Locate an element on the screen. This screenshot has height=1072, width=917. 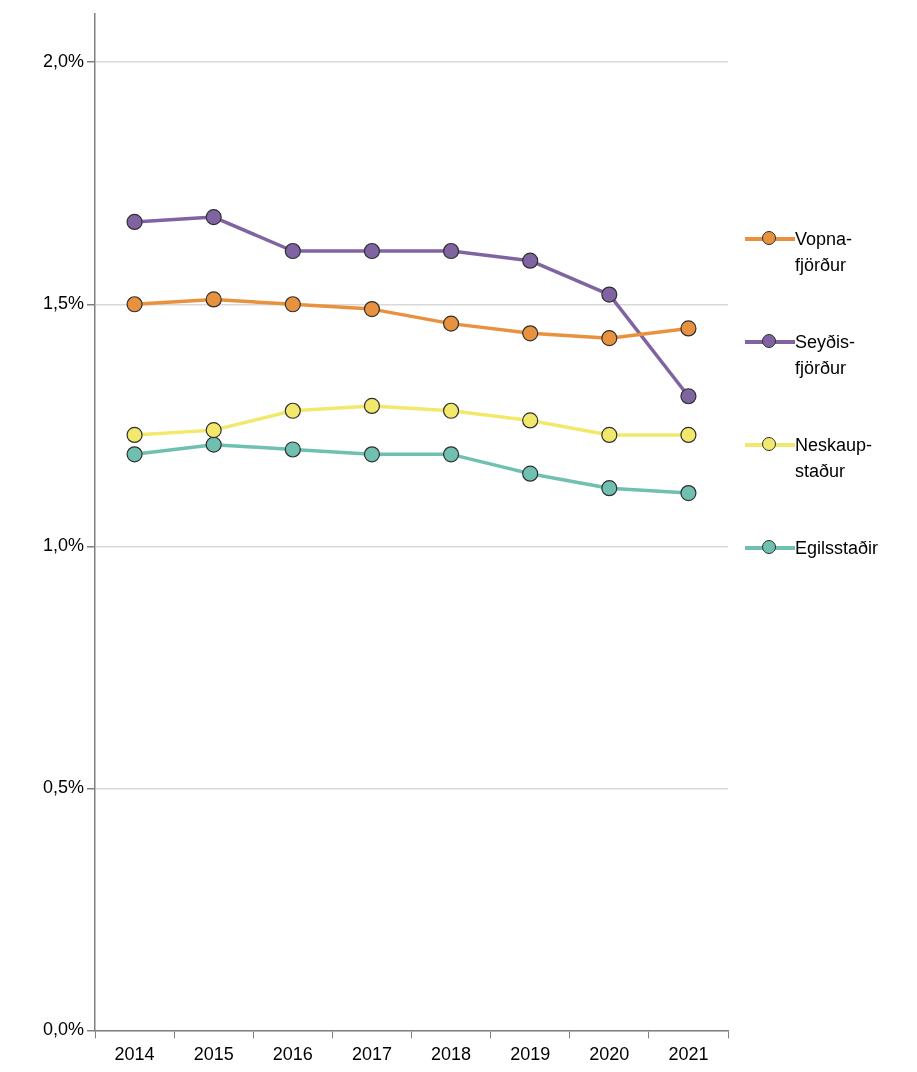
y-tick-label: 2,0% is located at coordinates (63, 61).